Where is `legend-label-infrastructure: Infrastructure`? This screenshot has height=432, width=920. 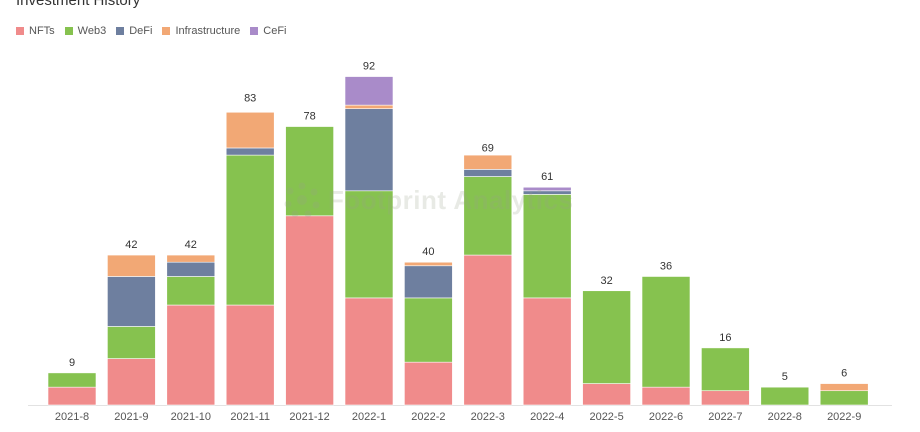
legend-label-infrastructure: Infrastructure is located at coordinates (208, 31).